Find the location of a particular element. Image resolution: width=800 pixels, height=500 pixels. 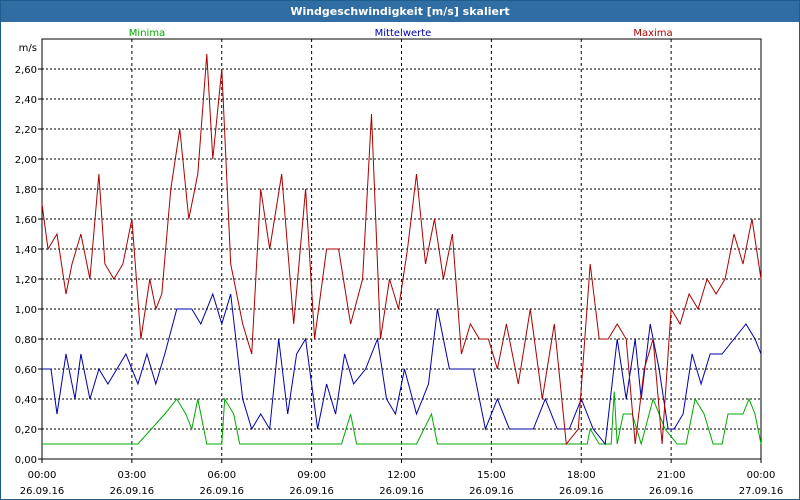

x-tick-time-label: 21:00 is located at coordinates (671, 475).